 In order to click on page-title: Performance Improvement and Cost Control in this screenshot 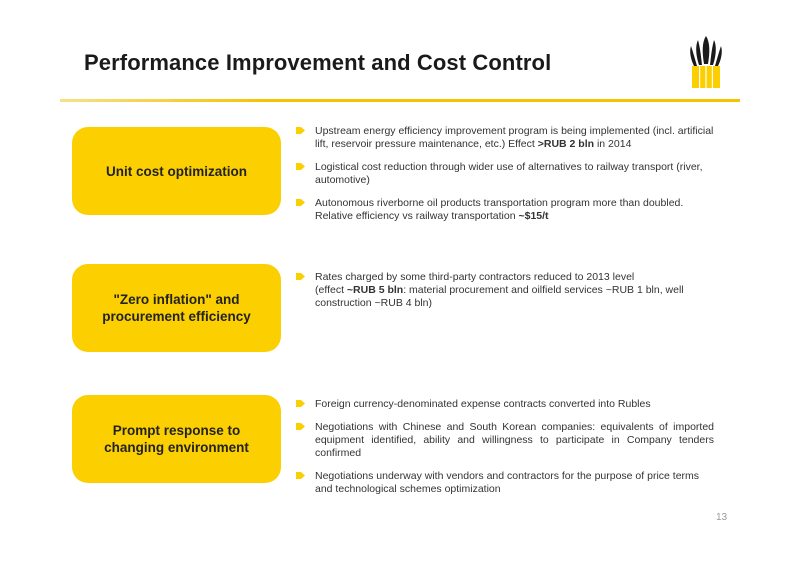, I will do `click(318, 62)`.